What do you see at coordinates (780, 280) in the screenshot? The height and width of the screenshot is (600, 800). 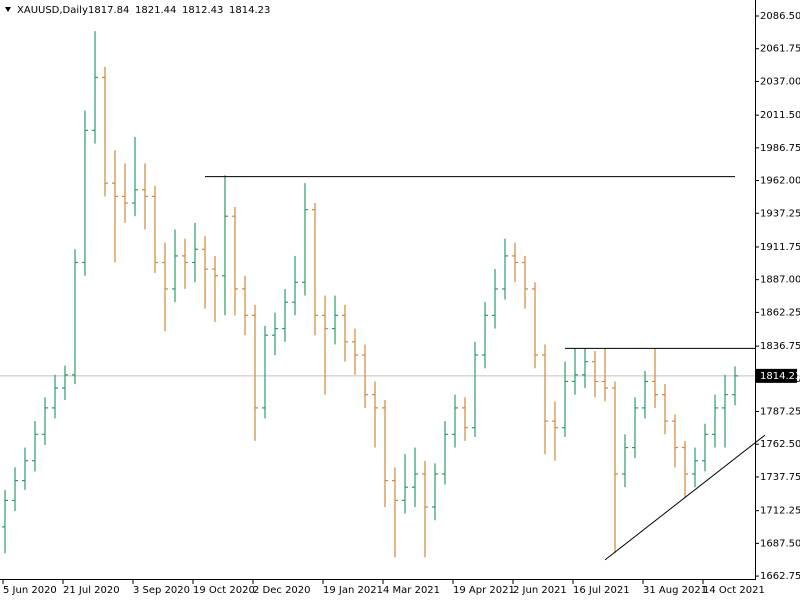 I see `y-tick-label: 1887.00` at bounding box center [780, 280].